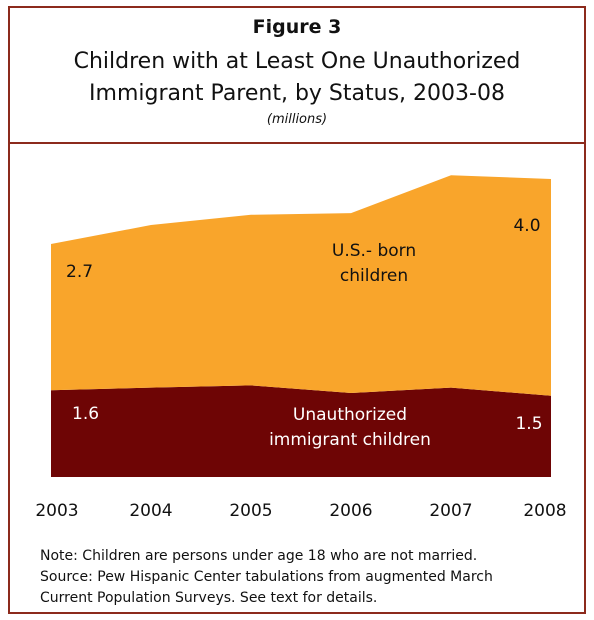 The height and width of the screenshot is (620, 594). I want to click on series-label-unauthorized-line-1: Unauthorized, so click(350, 415).